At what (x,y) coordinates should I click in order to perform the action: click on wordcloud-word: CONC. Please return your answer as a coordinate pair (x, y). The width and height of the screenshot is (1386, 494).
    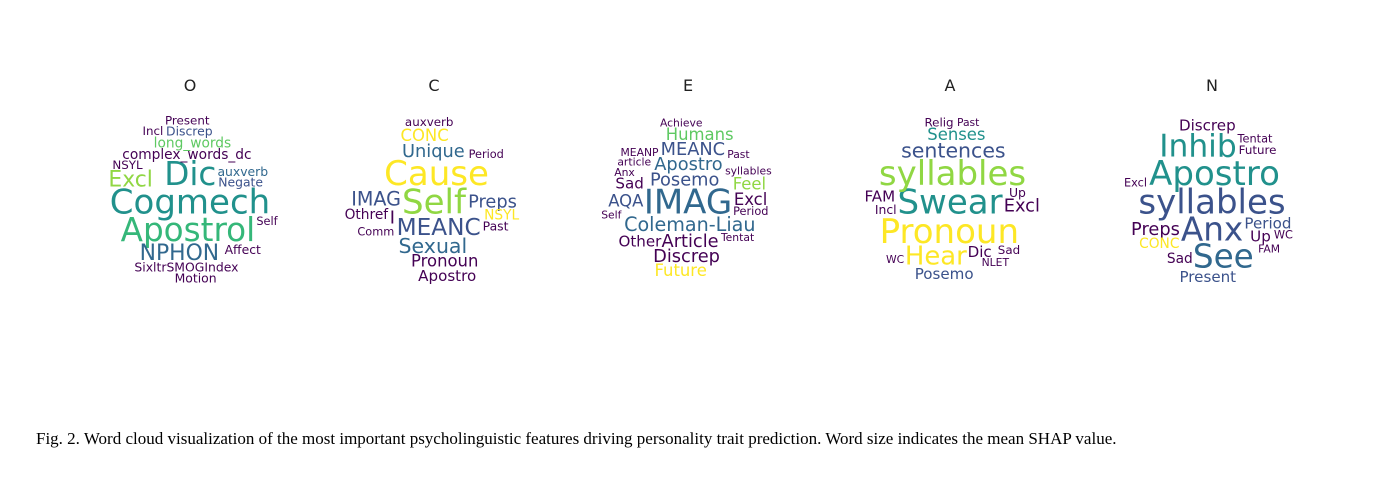
    Looking at the image, I should click on (425, 135).